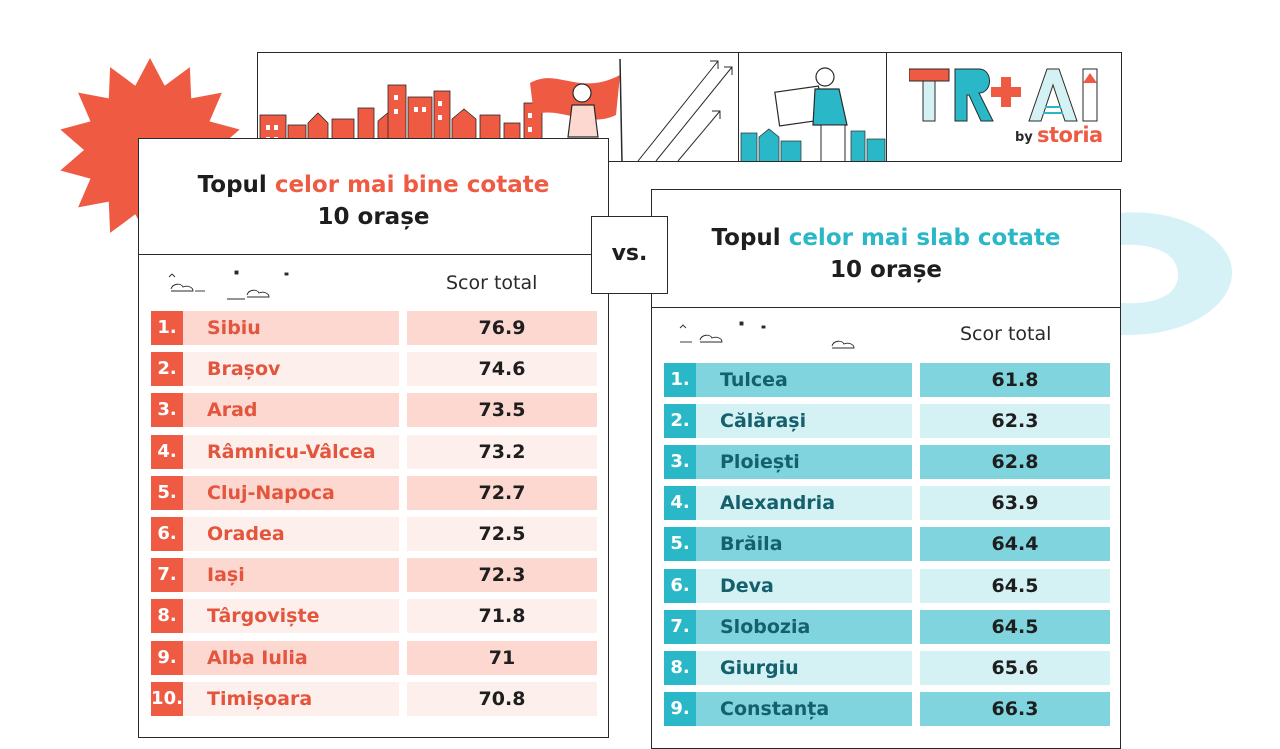  Describe the element at coordinates (291, 492) in the screenshot. I see `city-name: Cluj-Napoca` at that location.